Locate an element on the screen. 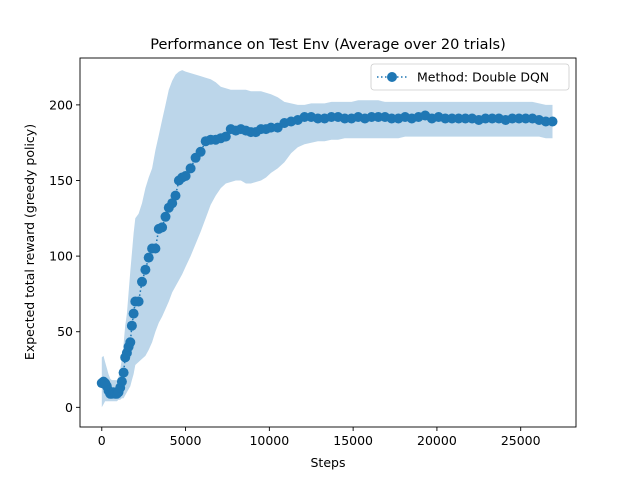 The height and width of the screenshot is (480, 640). legend-box is located at coordinates (470, 77).